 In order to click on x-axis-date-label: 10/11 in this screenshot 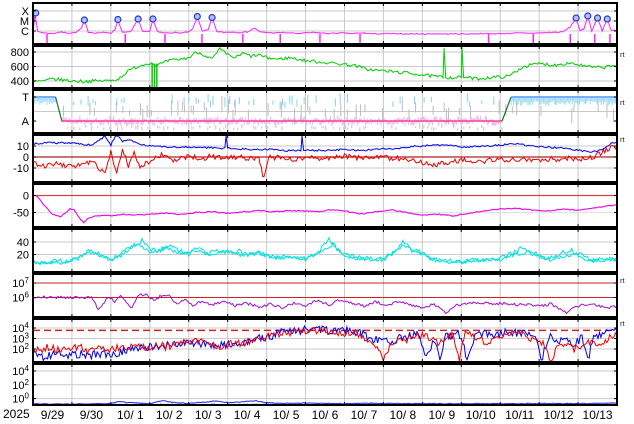, I will do `click(519, 415)`.